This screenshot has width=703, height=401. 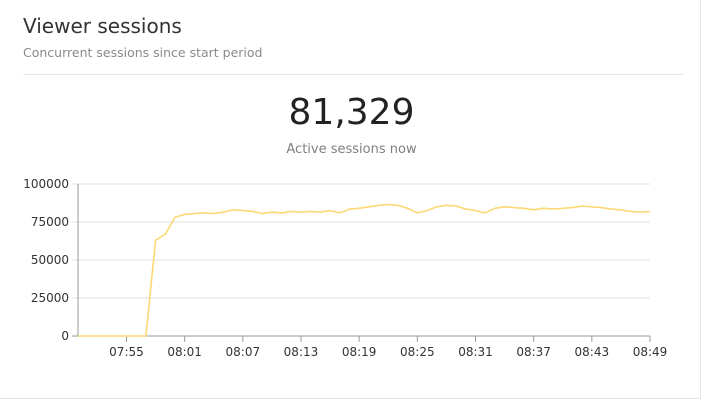 I want to click on active-sessions-value: 81,329, so click(x=351, y=112).